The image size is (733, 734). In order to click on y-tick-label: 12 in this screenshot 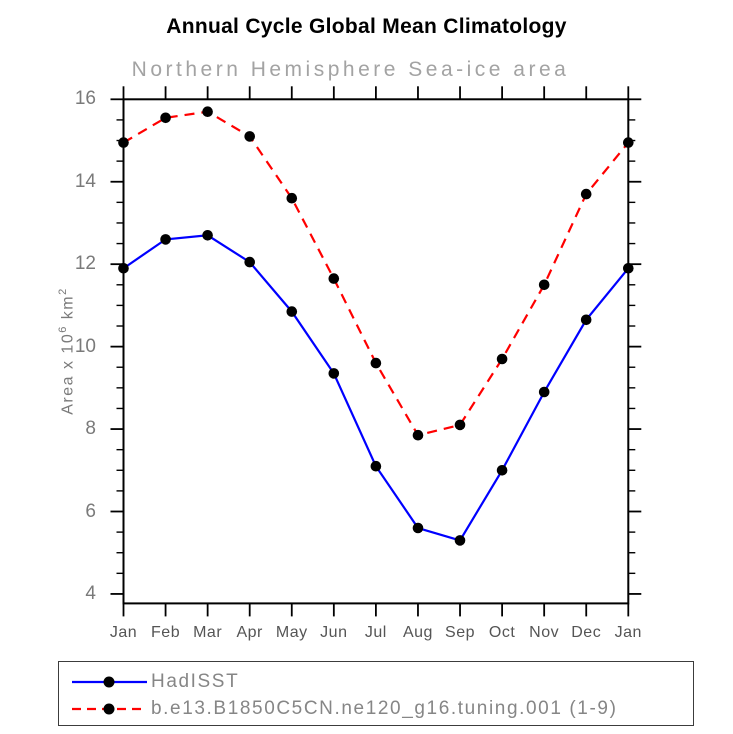, I will do `click(85, 264)`.